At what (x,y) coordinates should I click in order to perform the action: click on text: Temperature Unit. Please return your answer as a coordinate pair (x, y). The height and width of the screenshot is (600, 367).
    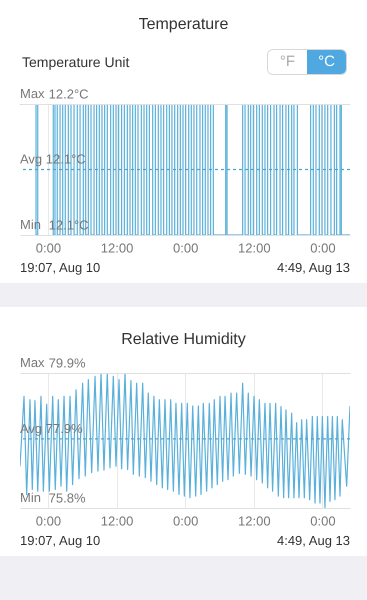
    Looking at the image, I should click on (76, 62).